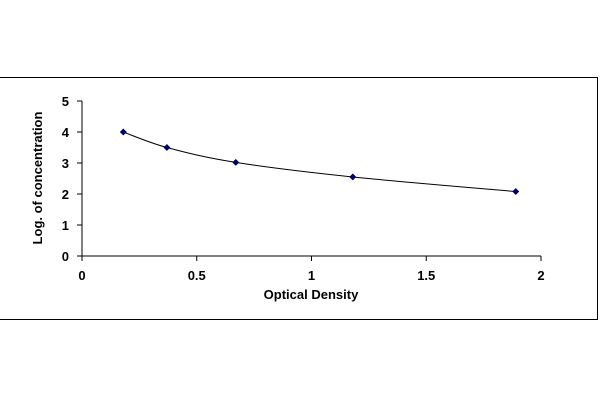 The width and height of the screenshot is (600, 400). Describe the element at coordinates (540, 275) in the screenshot. I see `x-tick-label: 2` at that location.